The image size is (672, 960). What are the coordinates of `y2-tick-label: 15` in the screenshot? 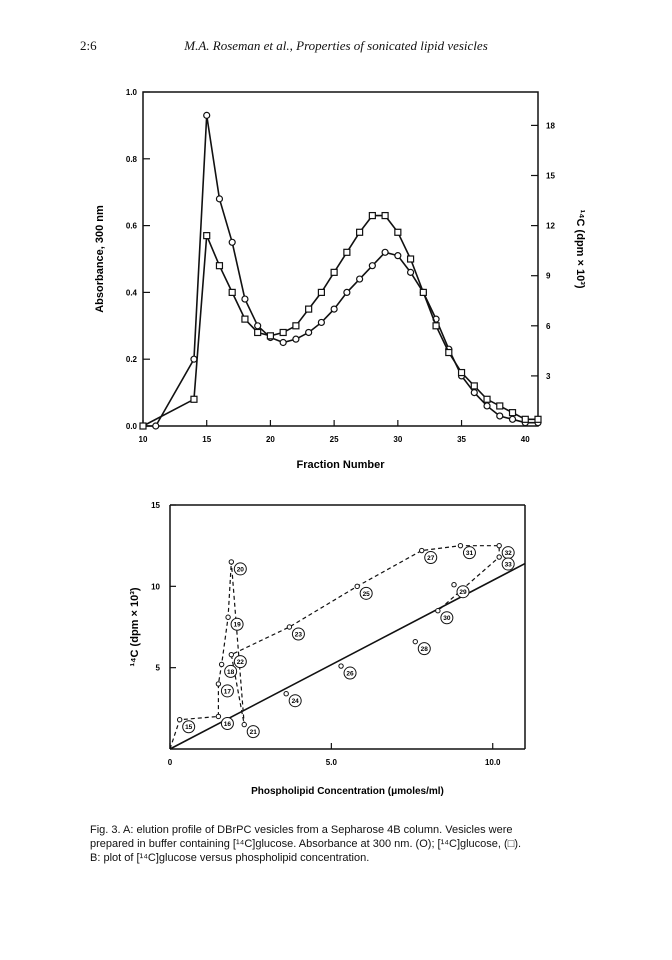 It's located at (550, 176).